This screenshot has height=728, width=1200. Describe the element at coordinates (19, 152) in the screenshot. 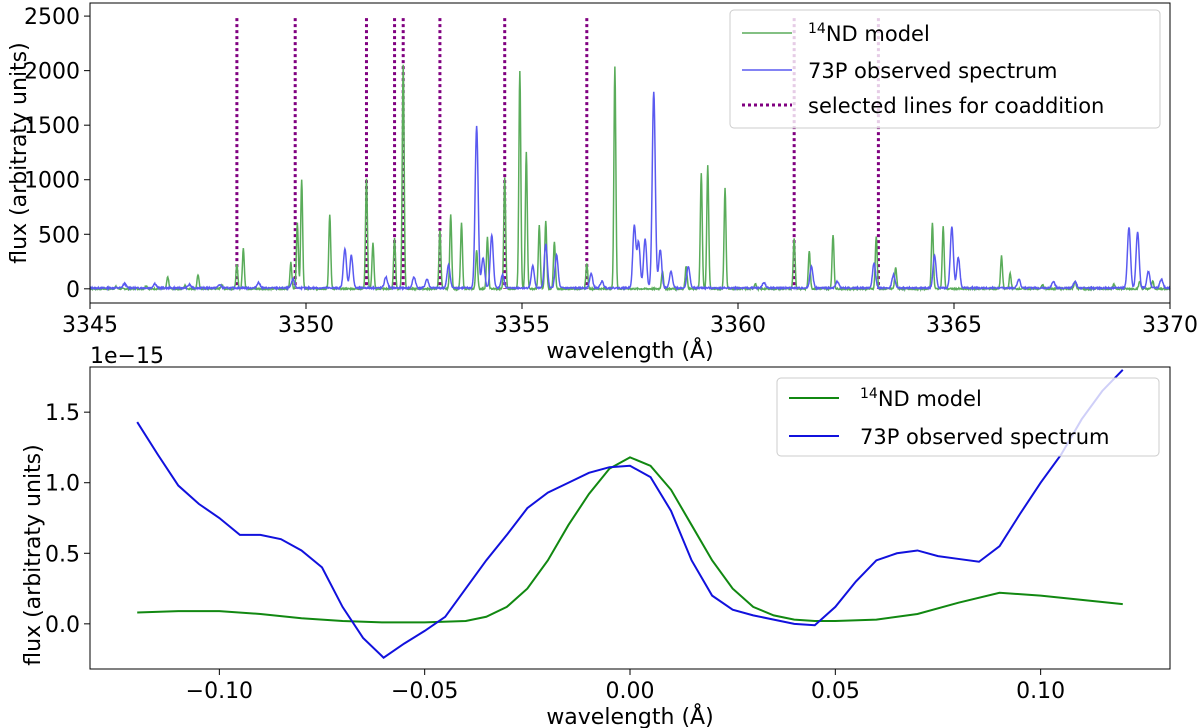

I see `top-y-axis-label: flux (arbitraty units)` at that location.